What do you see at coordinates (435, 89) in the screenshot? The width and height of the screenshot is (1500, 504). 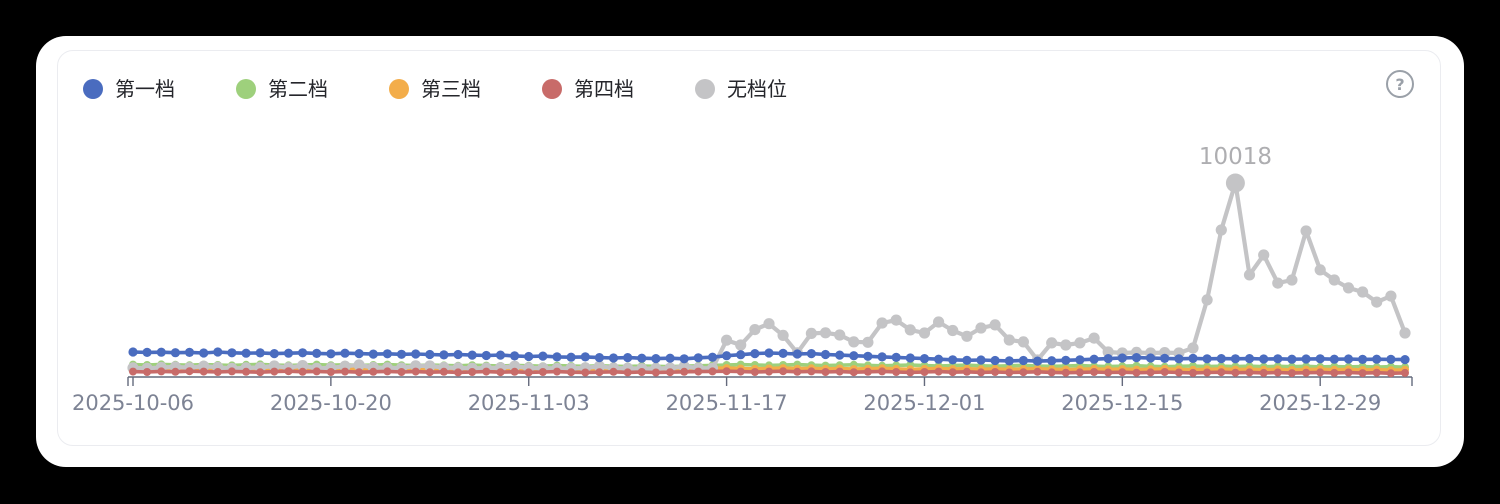 I see `legend-item-tier-3: 第三档` at bounding box center [435, 89].